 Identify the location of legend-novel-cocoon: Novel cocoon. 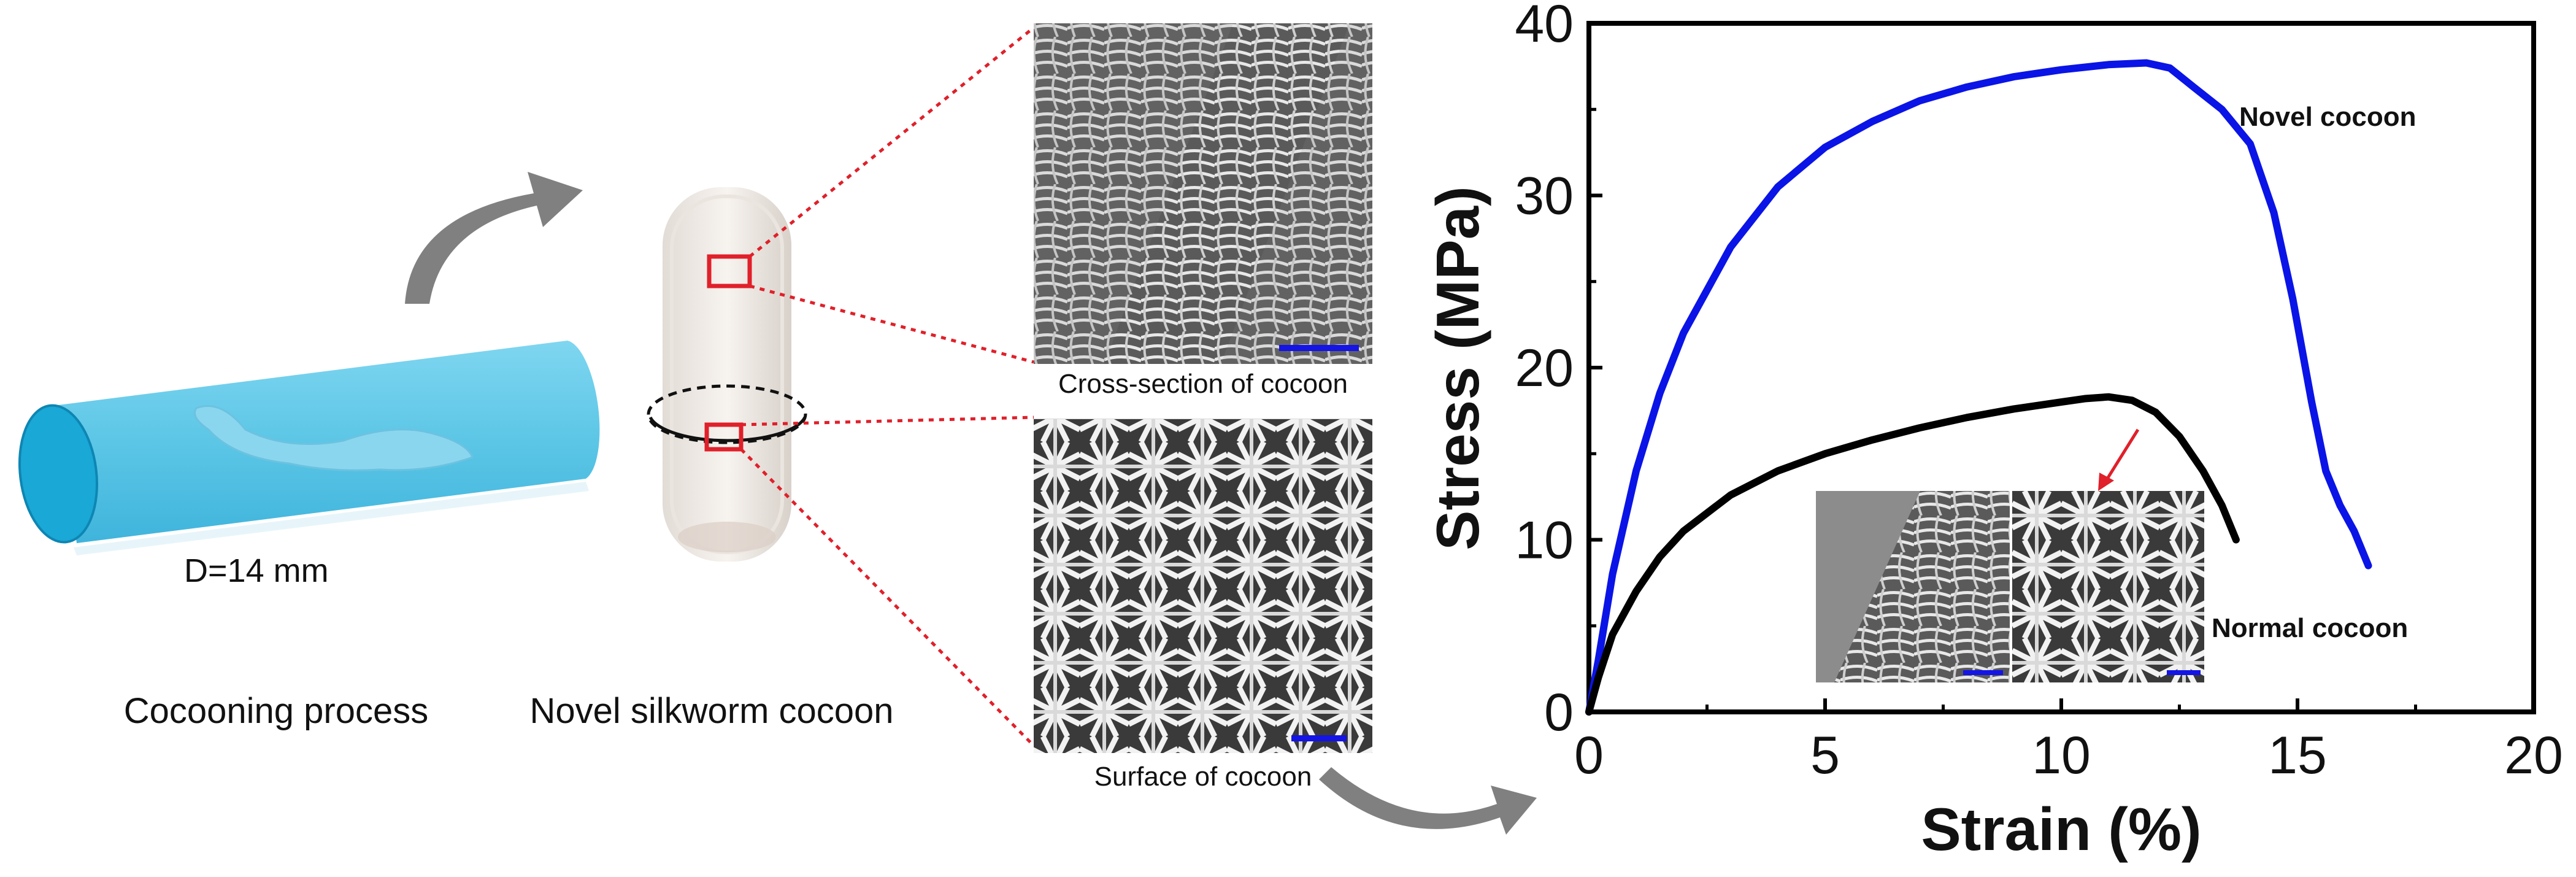
(2327, 117).